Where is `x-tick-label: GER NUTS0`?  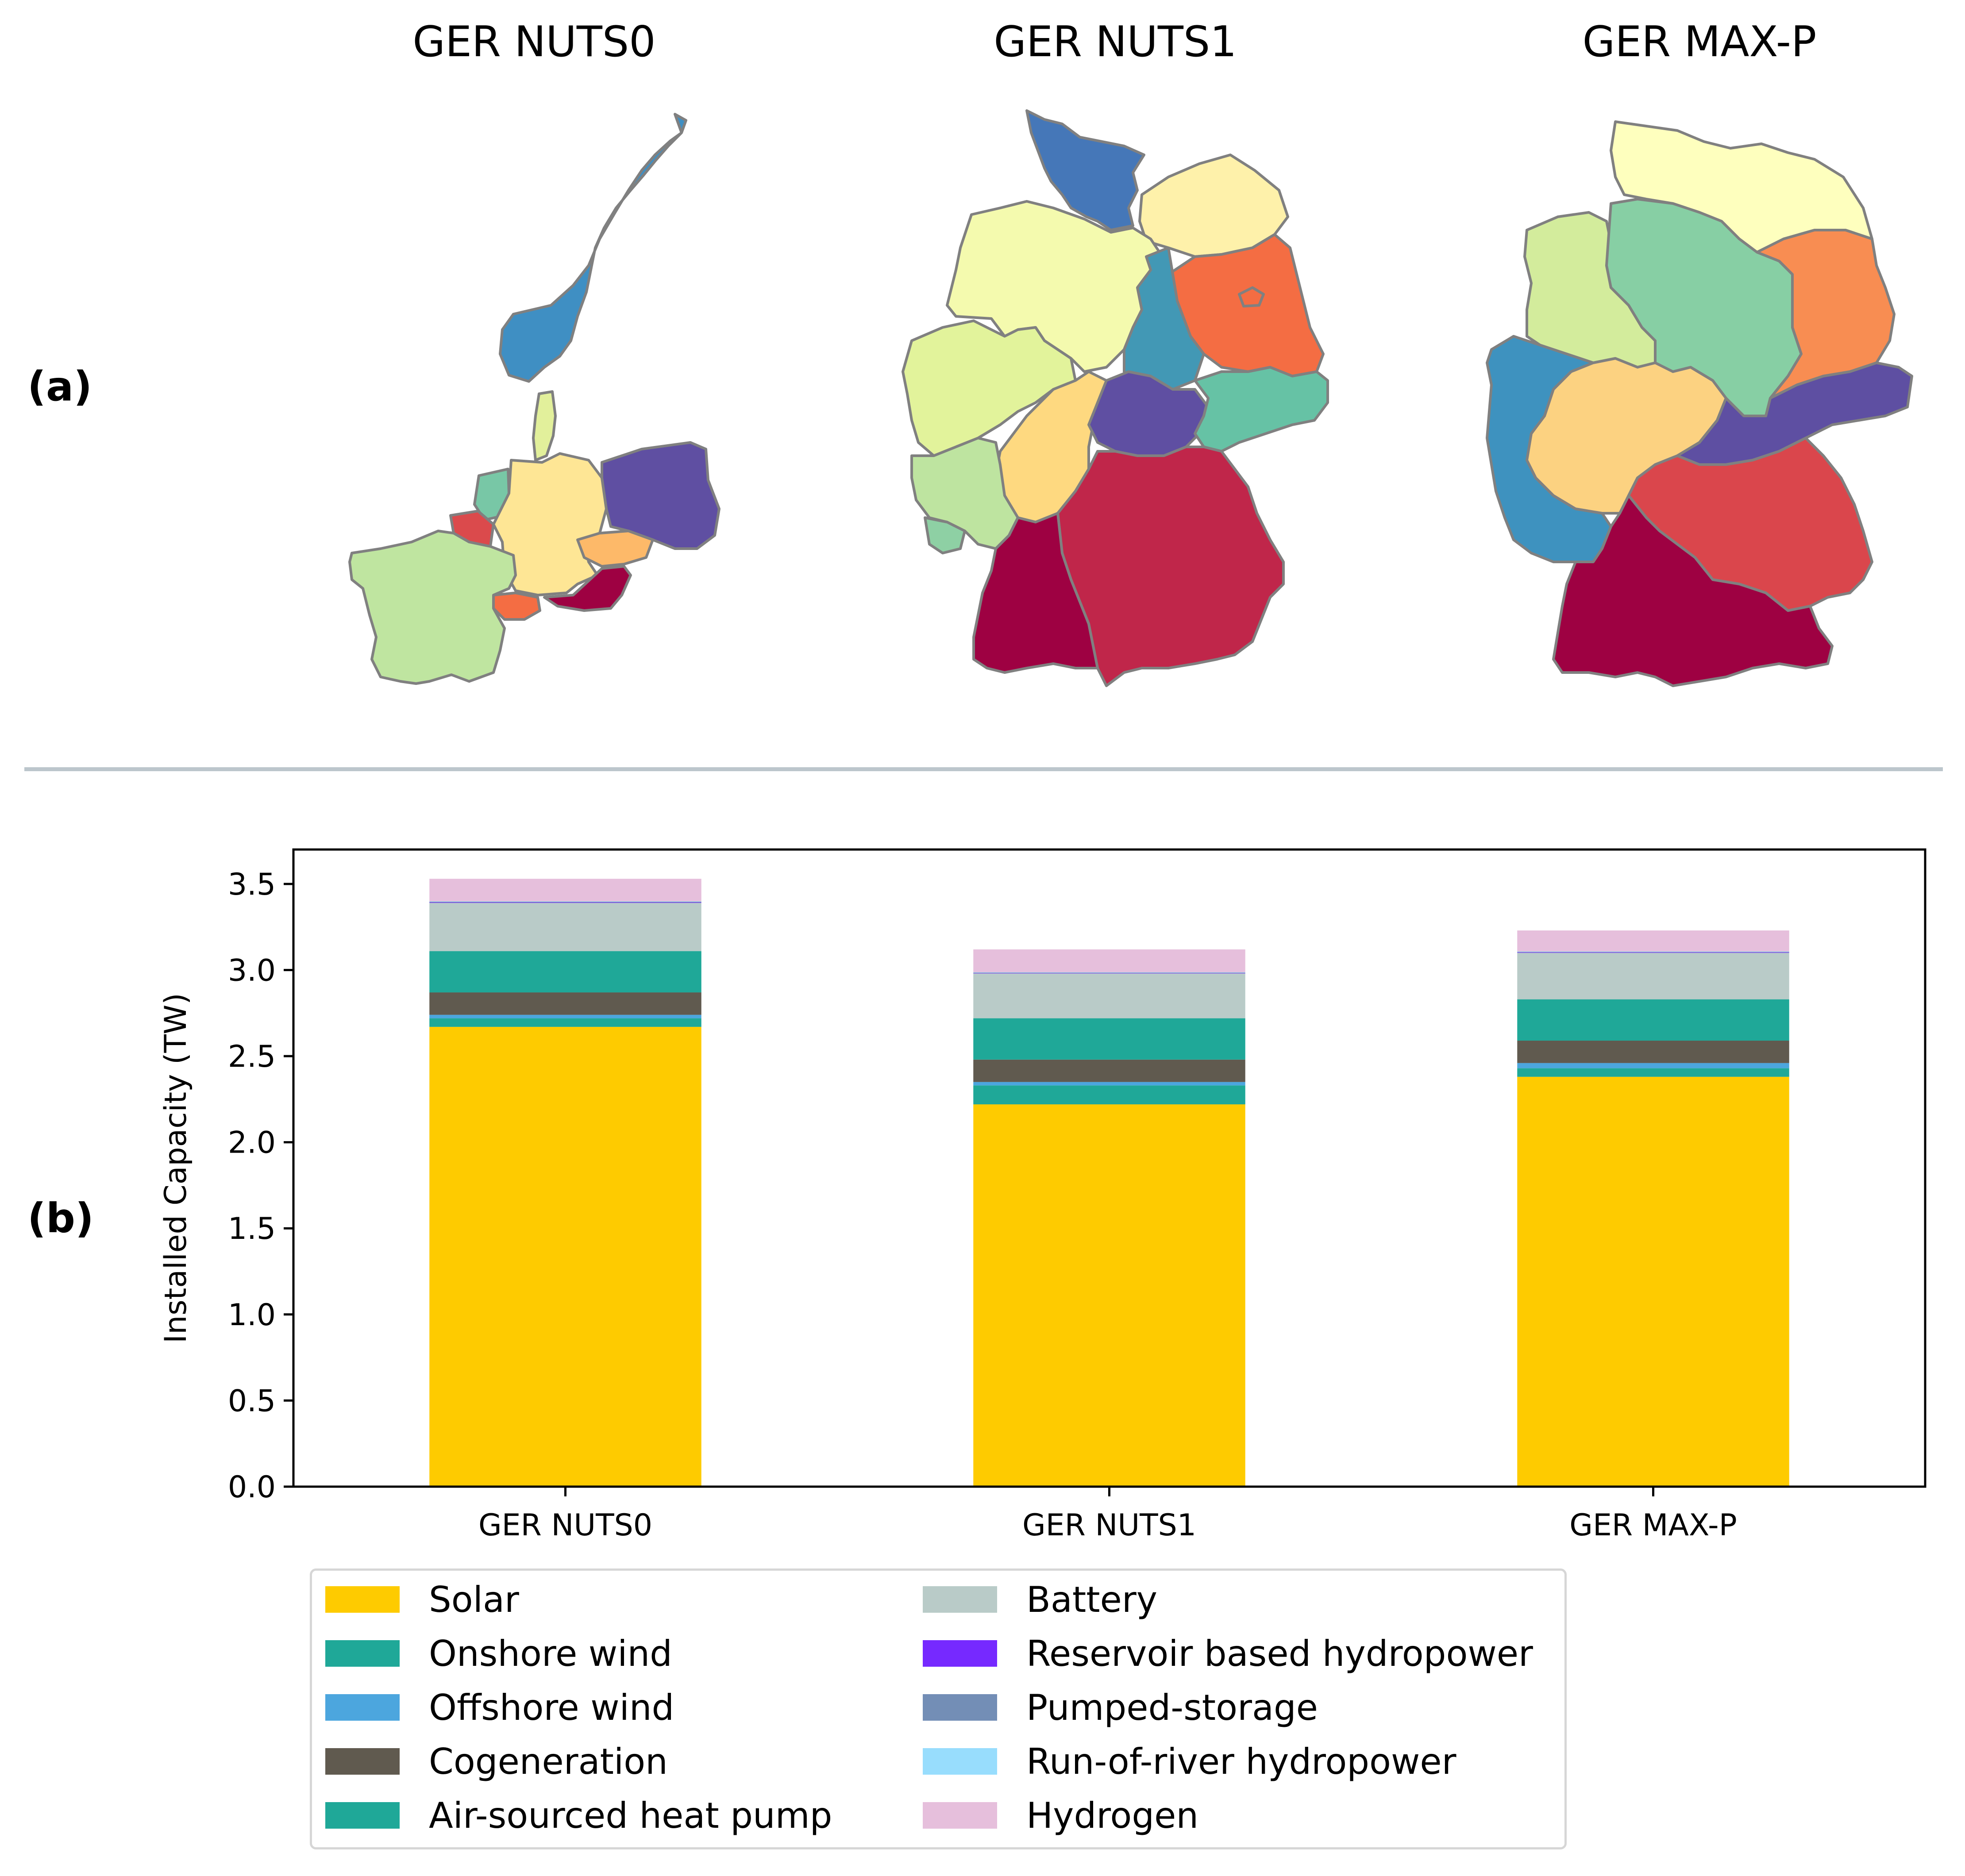 x-tick-label: GER NUTS0 is located at coordinates (565, 1526).